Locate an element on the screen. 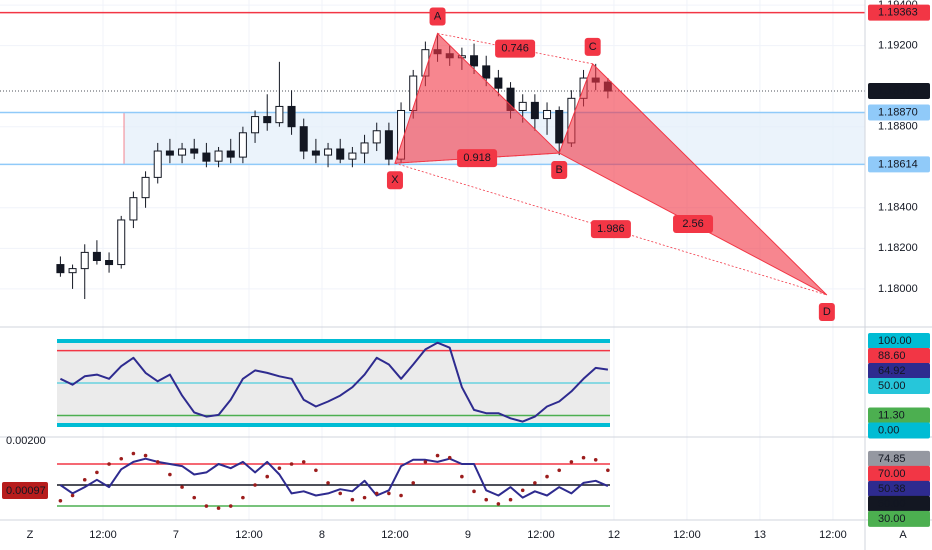 This screenshot has height=550, width=932. icon-label: Z is located at coordinates (30, 535).